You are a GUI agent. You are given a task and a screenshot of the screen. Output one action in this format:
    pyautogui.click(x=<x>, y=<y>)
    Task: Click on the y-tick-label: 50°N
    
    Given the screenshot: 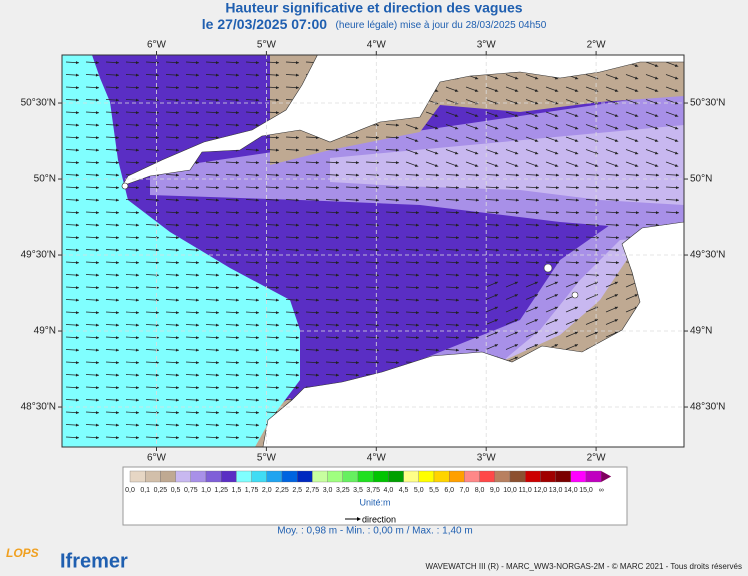 What is the action you would take?
    pyautogui.click(x=45, y=179)
    